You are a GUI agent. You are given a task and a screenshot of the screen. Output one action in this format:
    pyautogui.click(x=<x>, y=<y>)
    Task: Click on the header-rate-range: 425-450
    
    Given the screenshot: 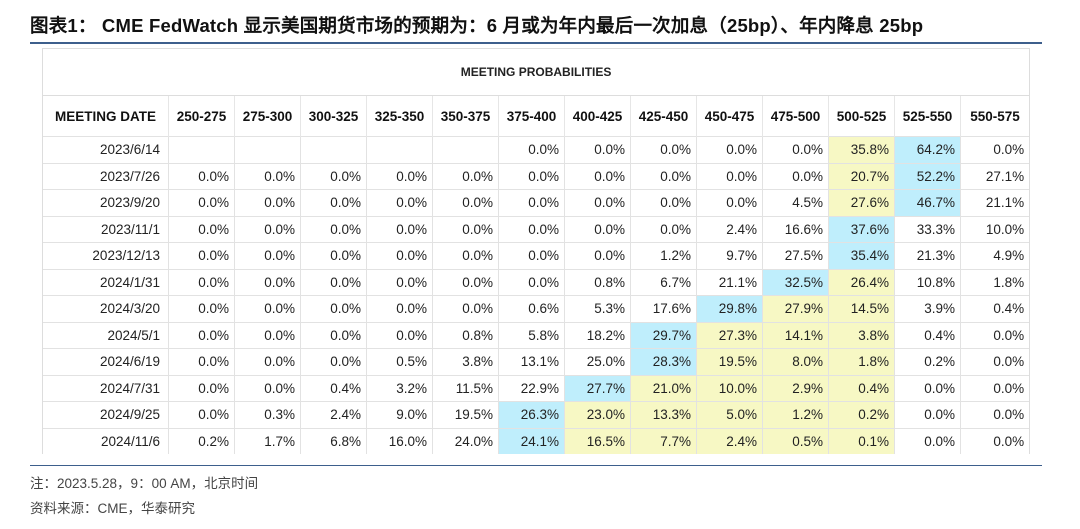 What is the action you would take?
    pyautogui.click(x=663, y=116)
    